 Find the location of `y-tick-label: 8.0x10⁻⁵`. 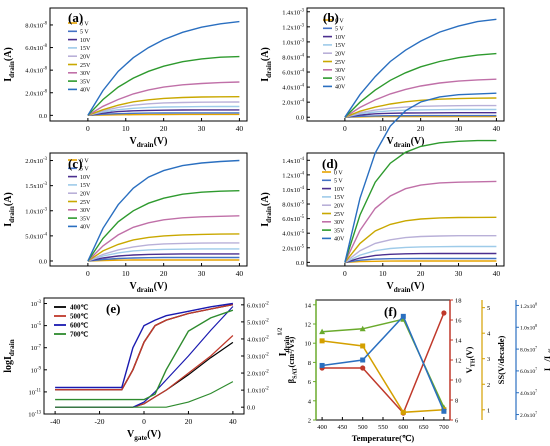

y-tick-label: 8.0x10⁻⁵ is located at coordinates (293, 205).